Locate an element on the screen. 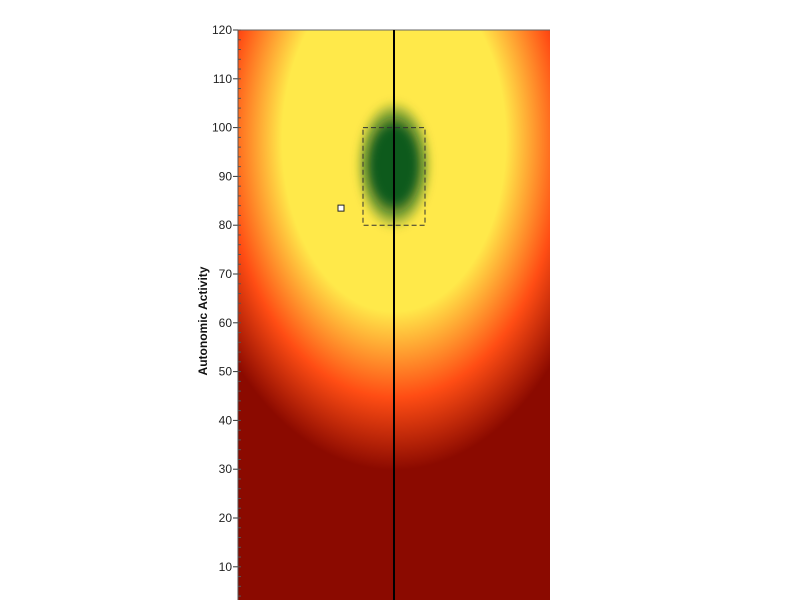 This screenshot has width=800, height=605. y-tick-label: 60 is located at coordinates (226, 323).